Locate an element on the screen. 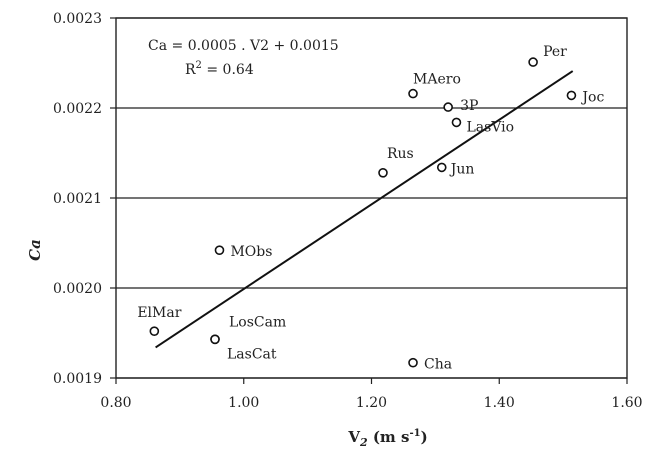  point-label-joc: Joc is located at coordinates (592, 97).